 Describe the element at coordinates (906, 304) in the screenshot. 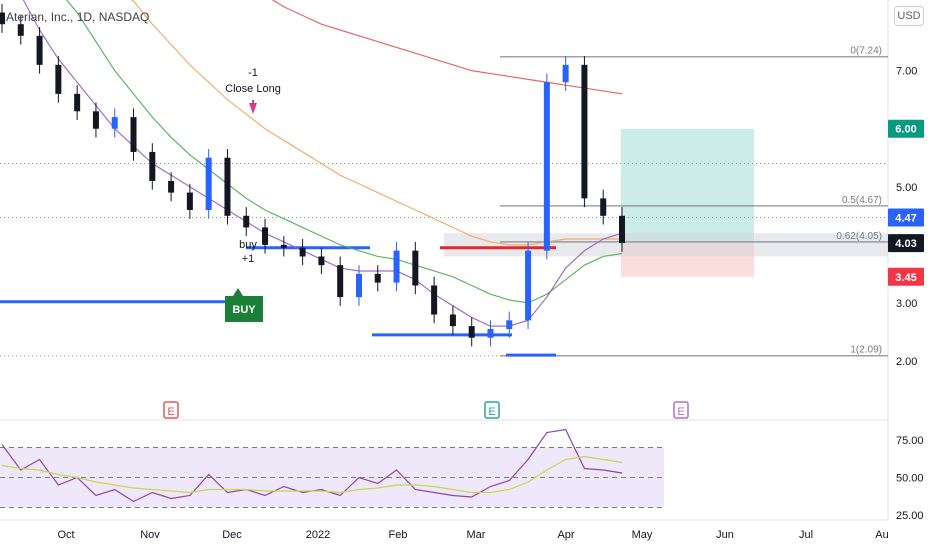

I see `price-axis-tick: 3.00` at that location.